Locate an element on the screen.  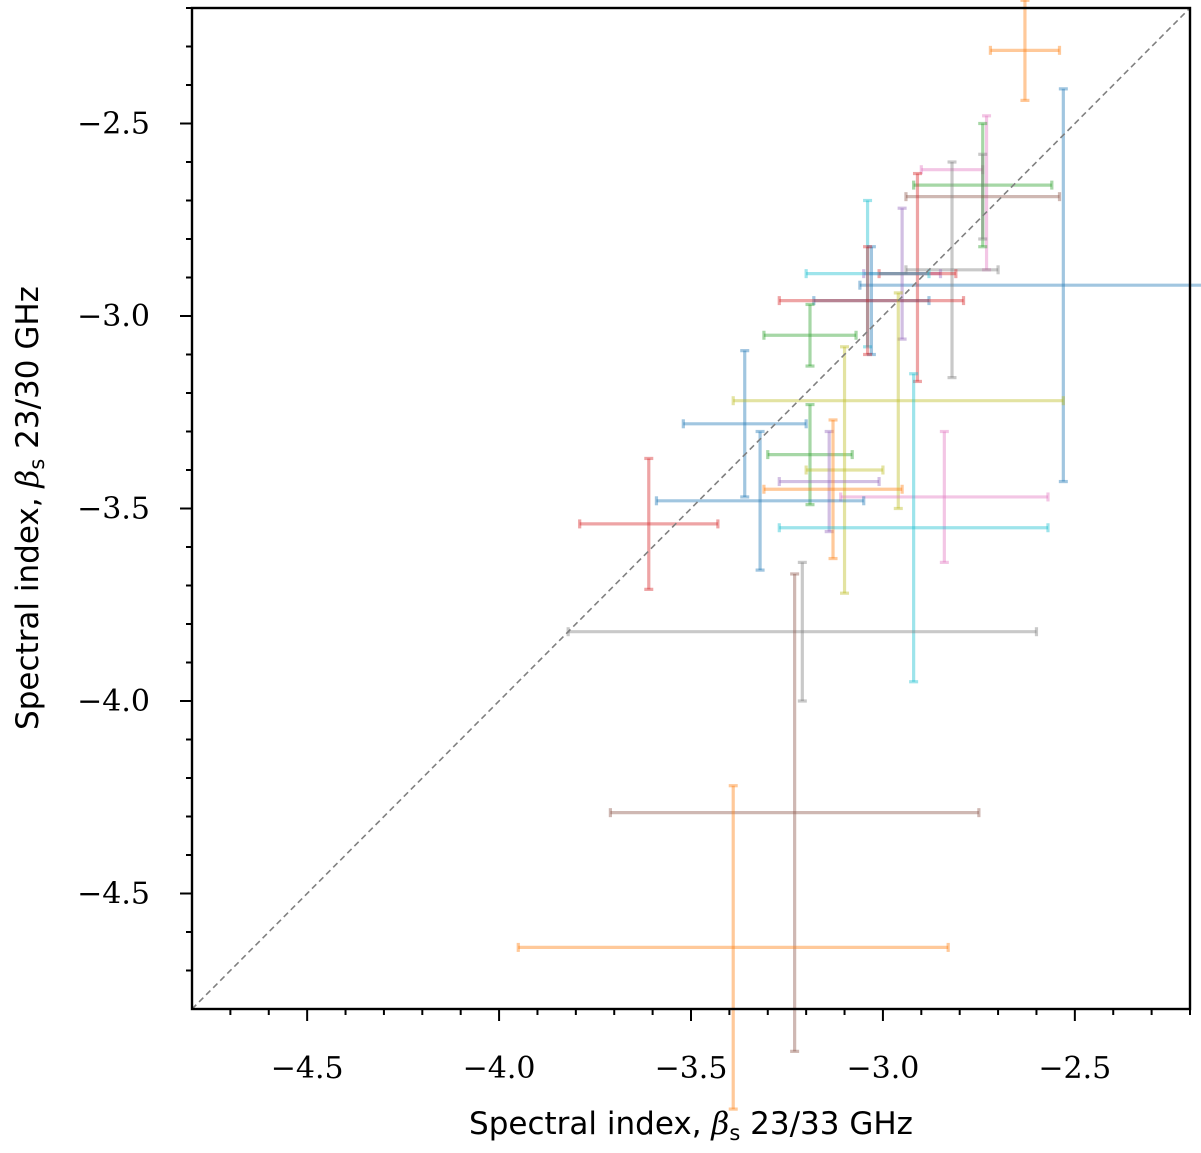
x-tick-label: −2.5 is located at coordinates (1074, 1068).